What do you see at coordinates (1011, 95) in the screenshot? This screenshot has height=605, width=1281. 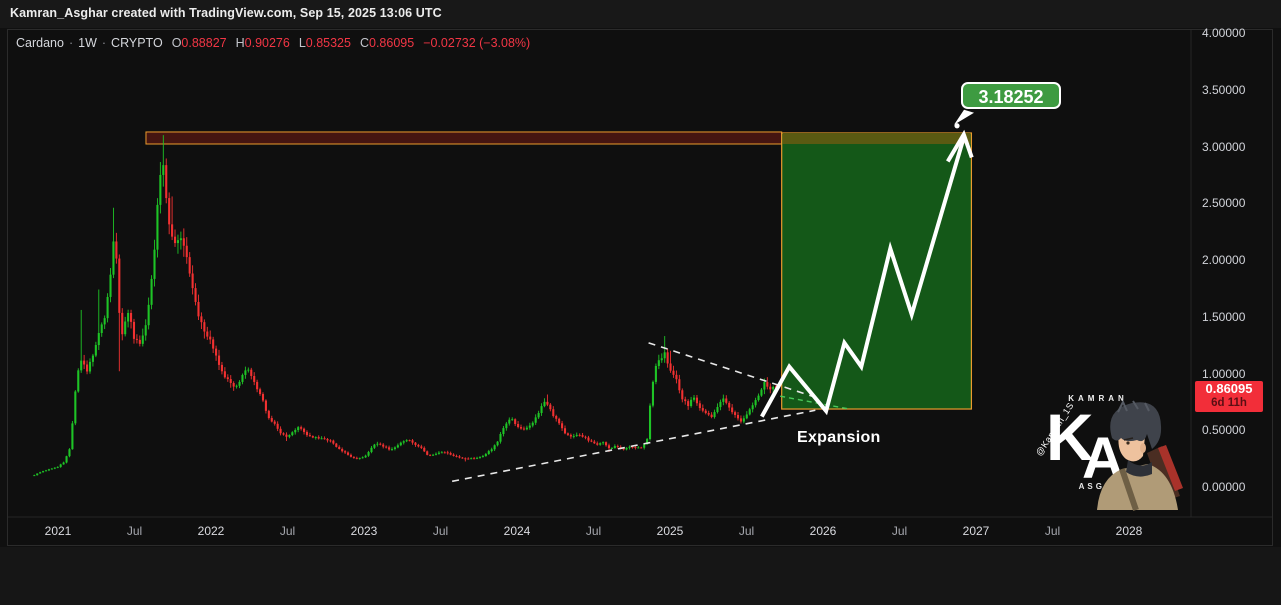 I see `target-price-callout: 3.18252` at bounding box center [1011, 95].